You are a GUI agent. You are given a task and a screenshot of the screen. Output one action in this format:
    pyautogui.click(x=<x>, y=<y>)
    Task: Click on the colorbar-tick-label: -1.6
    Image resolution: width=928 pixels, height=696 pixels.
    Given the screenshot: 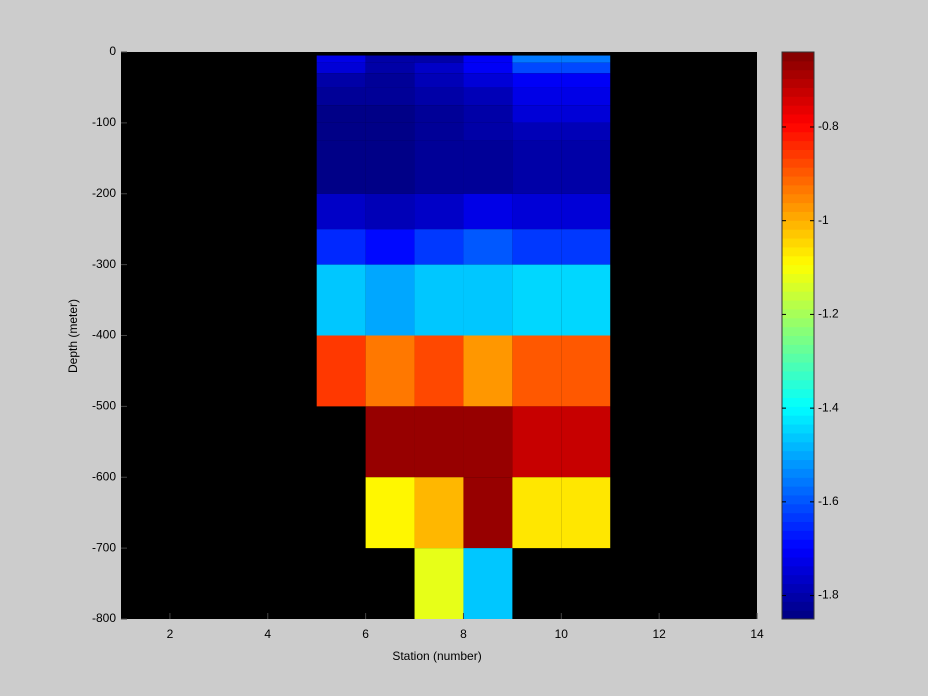 What is the action you would take?
    pyautogui.click(x=828, y=501)
    